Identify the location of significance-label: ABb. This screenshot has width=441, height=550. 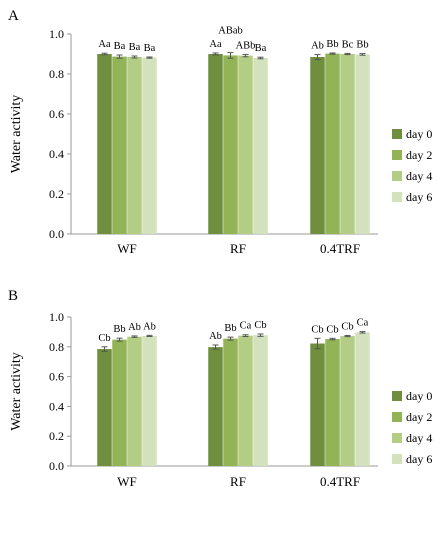
(246, 45).